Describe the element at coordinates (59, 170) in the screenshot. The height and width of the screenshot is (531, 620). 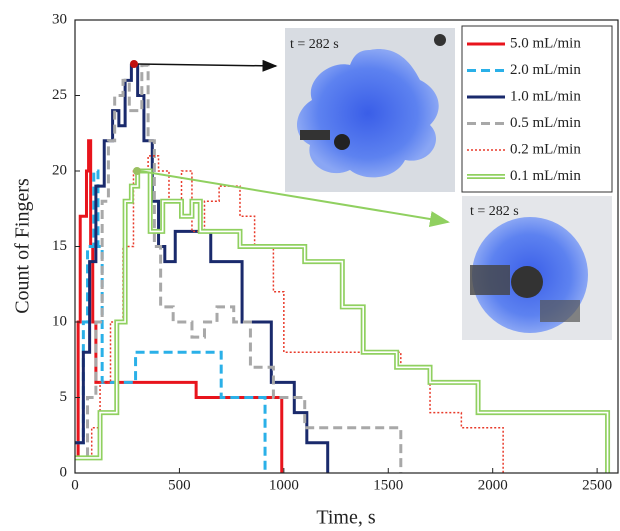
I see `y-tick-label: 20` at that location.